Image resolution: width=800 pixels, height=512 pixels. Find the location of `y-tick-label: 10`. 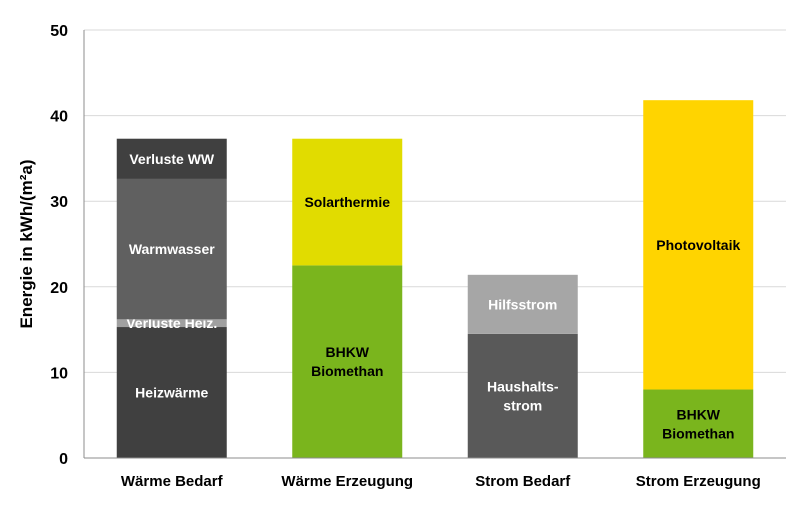

y-tick-label: 10 is located at coordinates (59, 373).